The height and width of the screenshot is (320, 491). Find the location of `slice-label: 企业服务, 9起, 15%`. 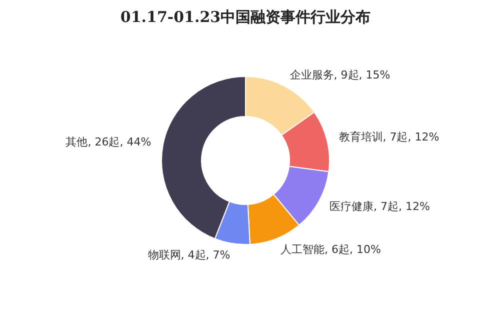

slice-label: 企业服务, 9起, 15% is located at coordinates (340, 75).